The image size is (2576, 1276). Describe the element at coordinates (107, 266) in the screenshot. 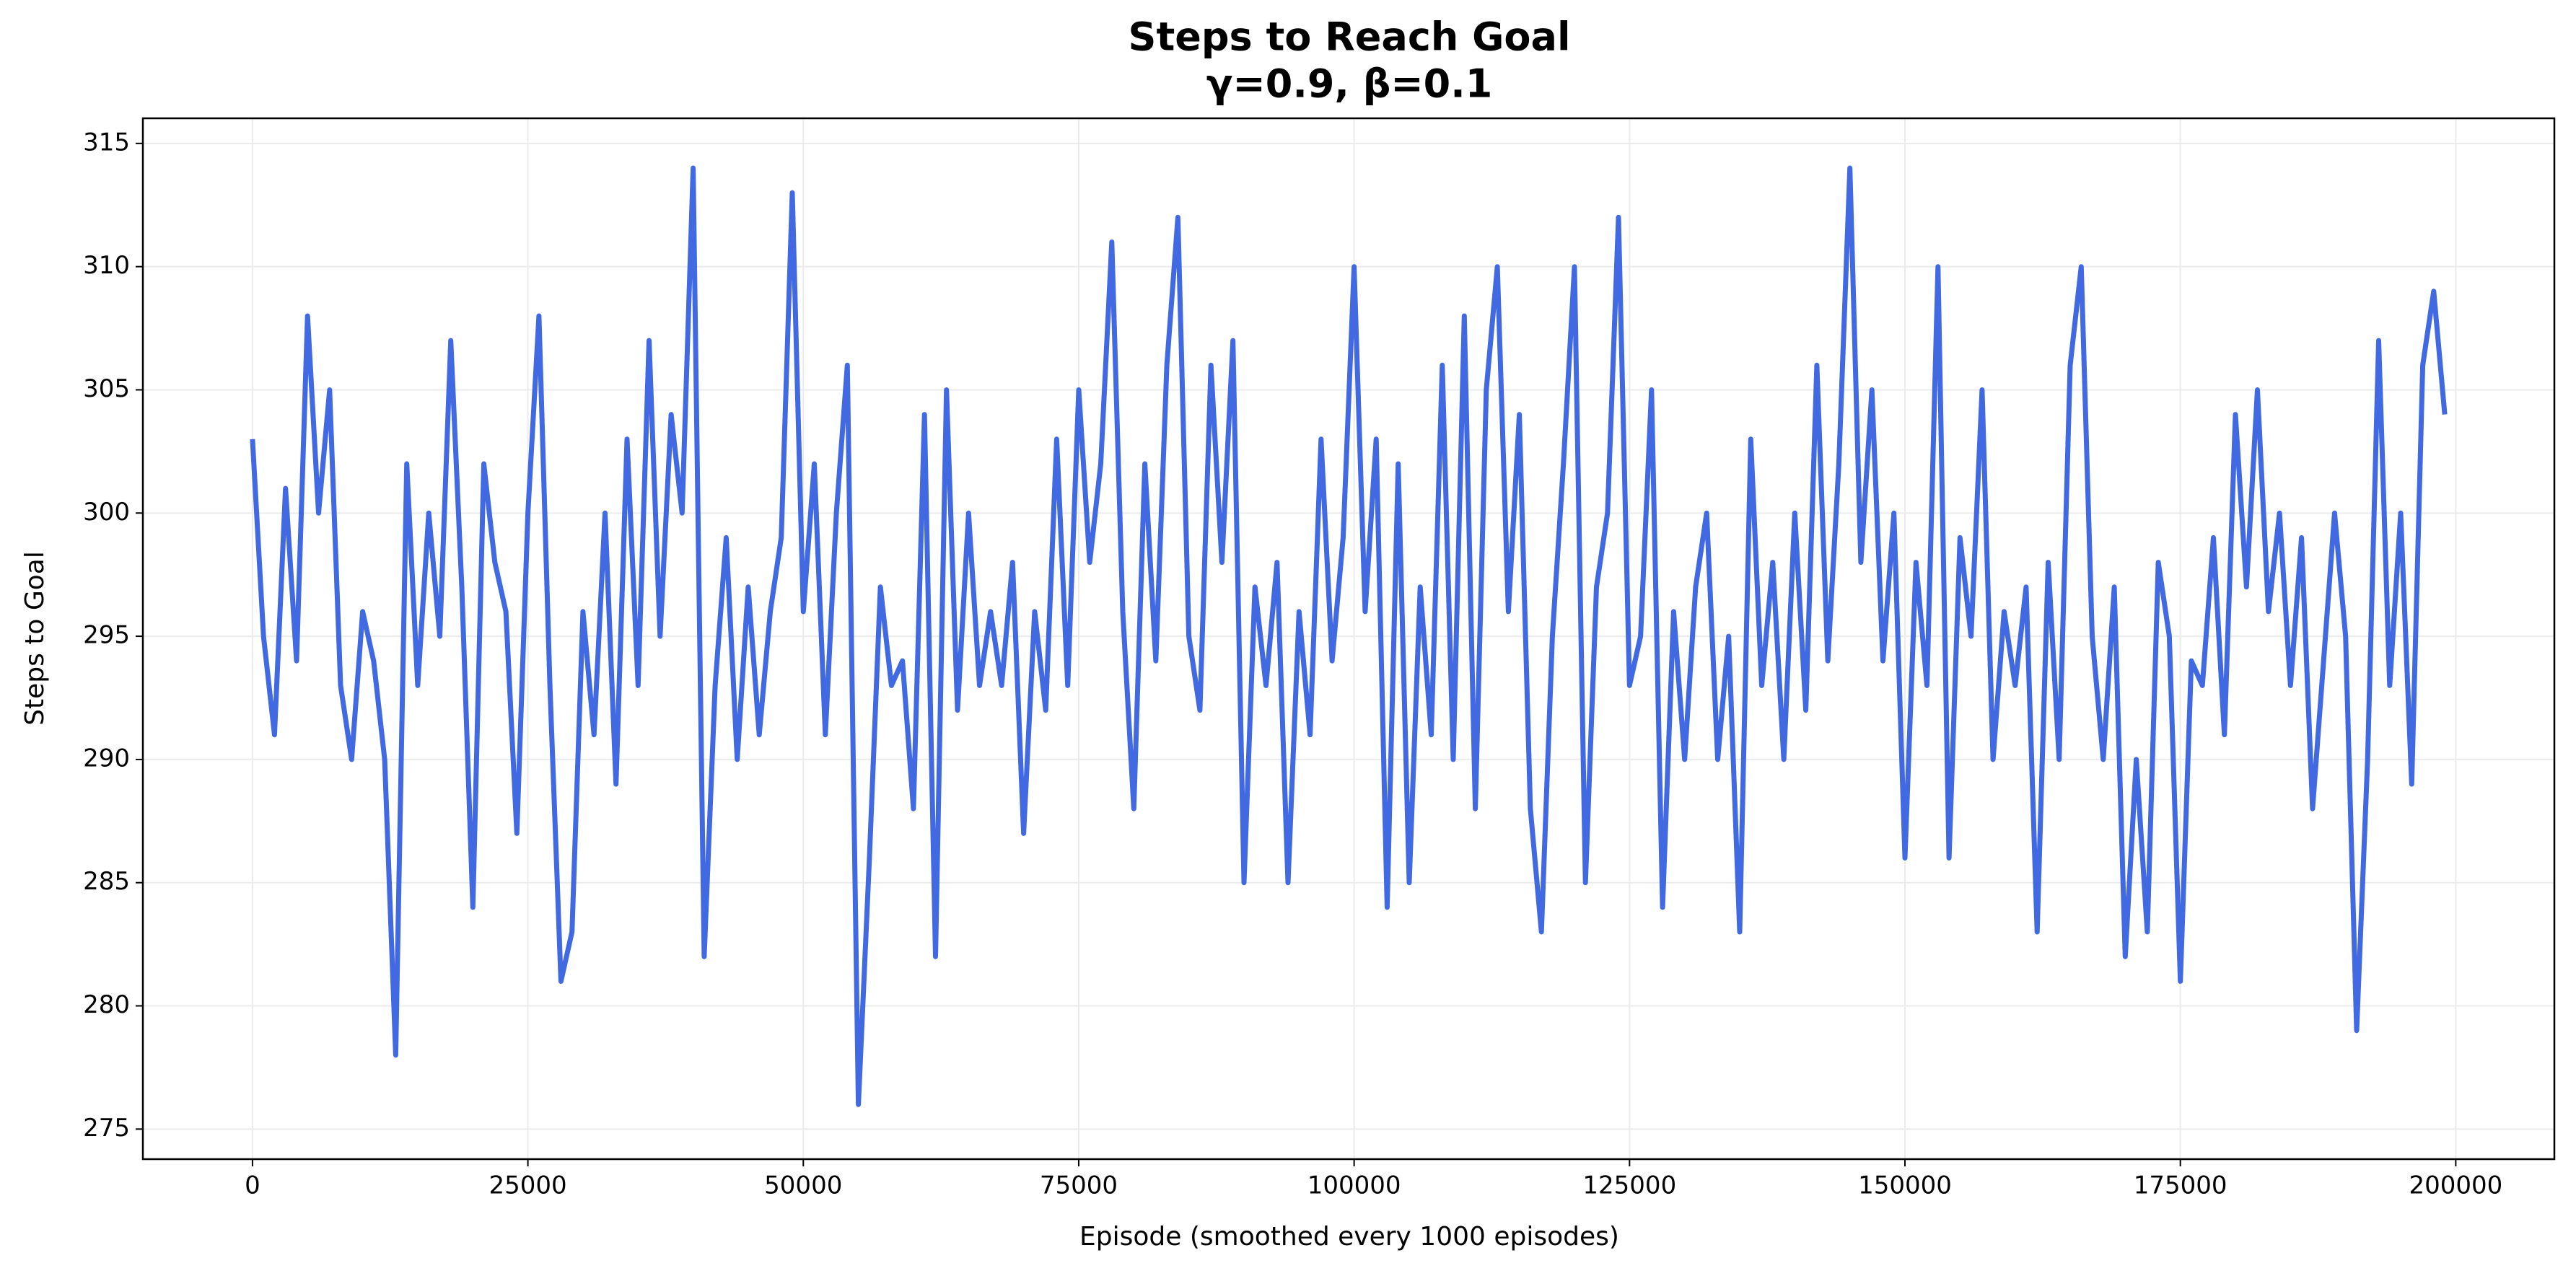

I see `y-tick-label: 310` at that location.